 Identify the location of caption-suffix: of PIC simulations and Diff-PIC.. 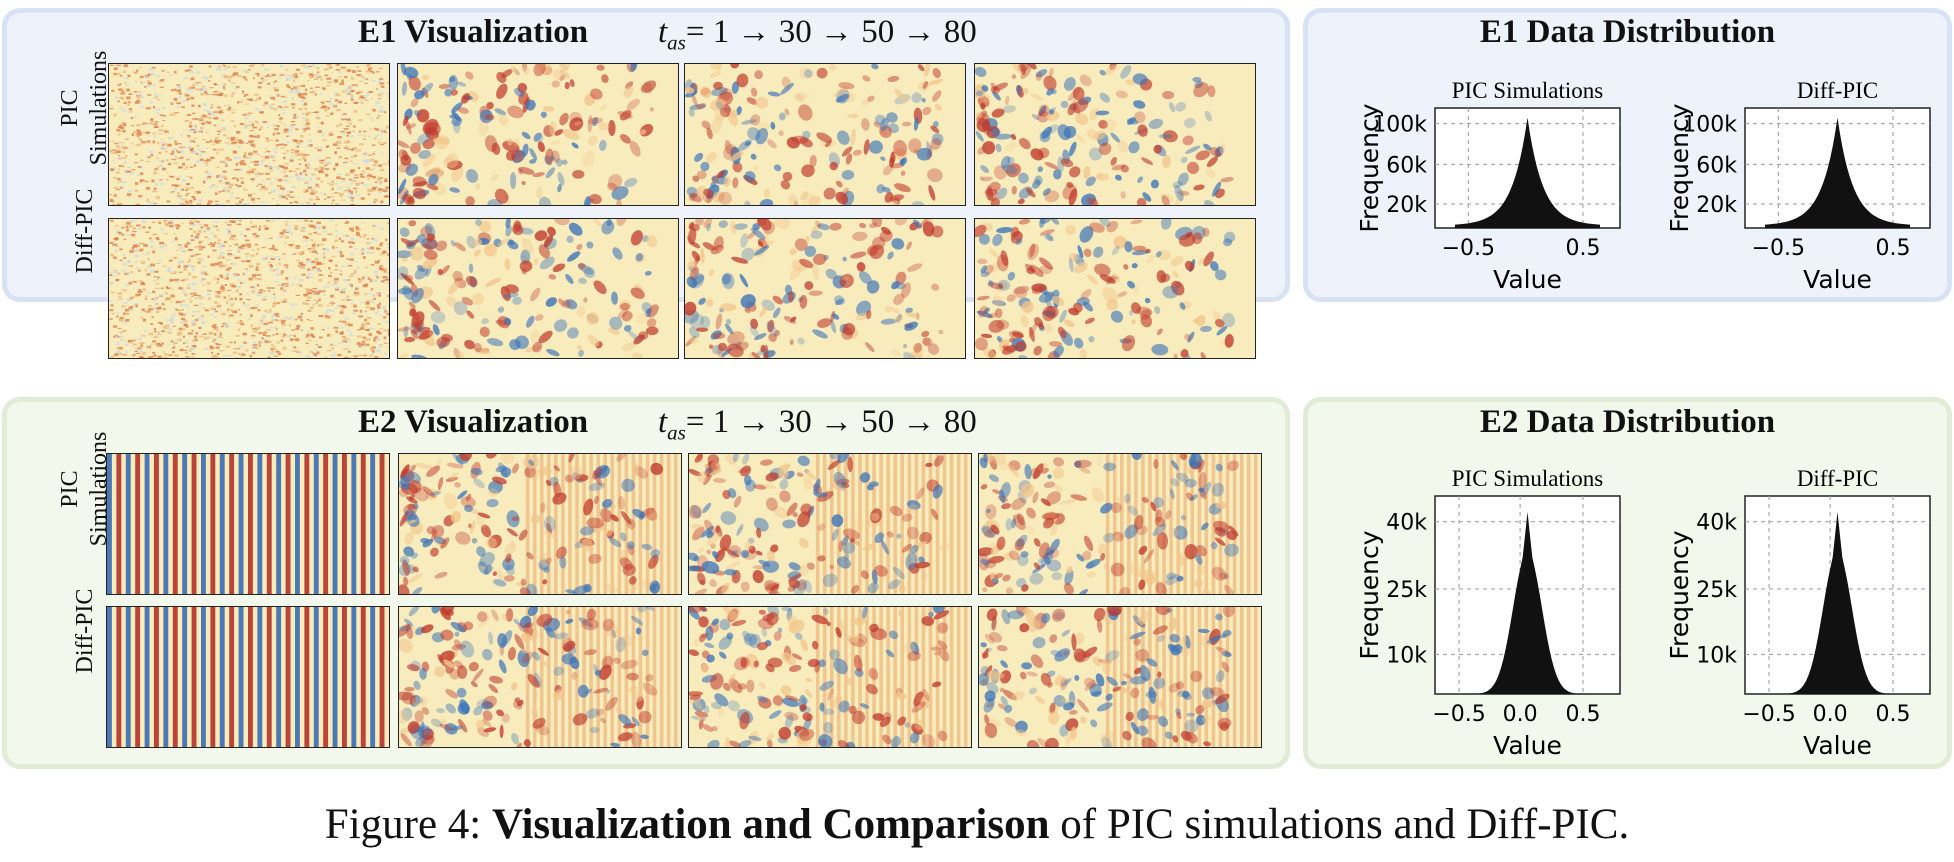
(1339, 824).